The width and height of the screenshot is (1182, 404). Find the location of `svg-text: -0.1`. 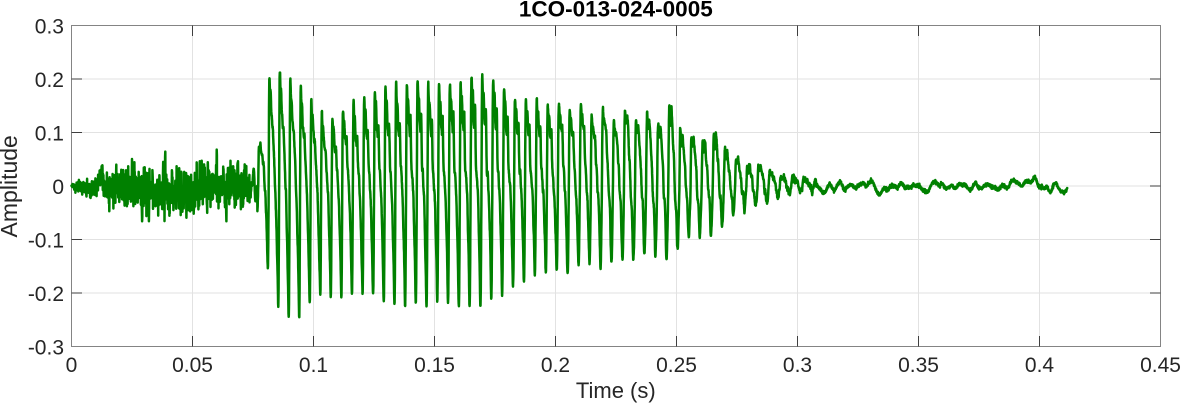

svg-text: -0.1 is located at coordinates (46, 241).